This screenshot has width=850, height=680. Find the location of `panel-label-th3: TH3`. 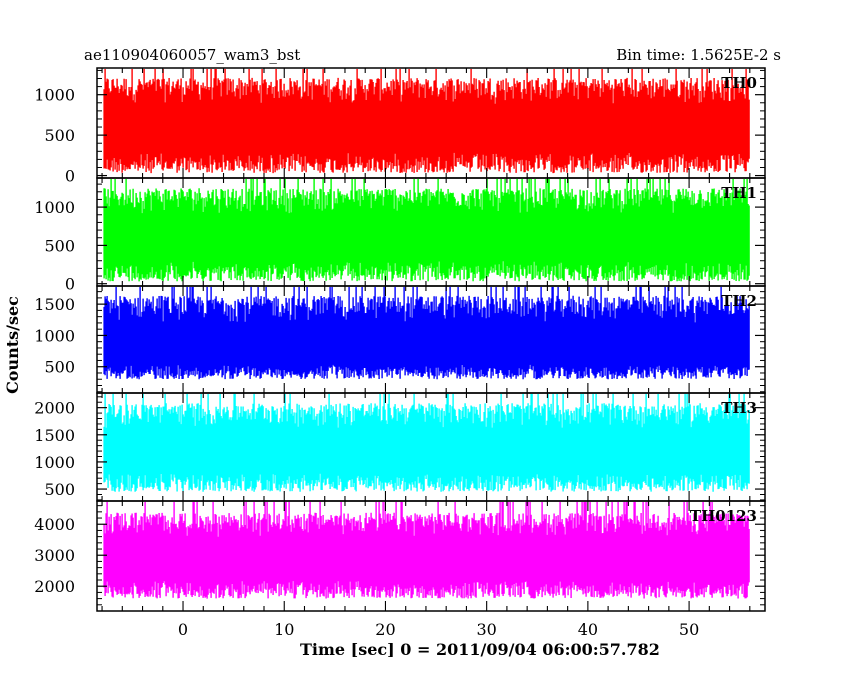

panel-label-th3: TH3 is located at coordinates (739, 408).